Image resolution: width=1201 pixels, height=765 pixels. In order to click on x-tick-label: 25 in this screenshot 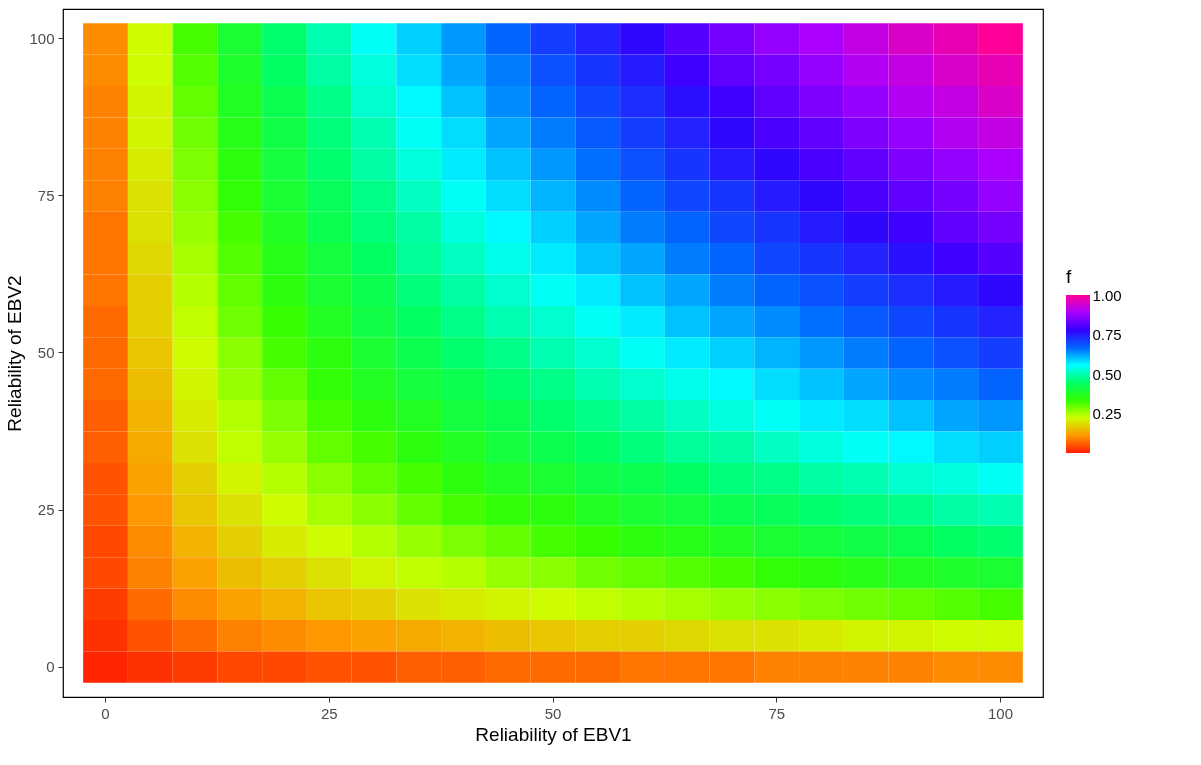, I will do `click(329, 713)`.